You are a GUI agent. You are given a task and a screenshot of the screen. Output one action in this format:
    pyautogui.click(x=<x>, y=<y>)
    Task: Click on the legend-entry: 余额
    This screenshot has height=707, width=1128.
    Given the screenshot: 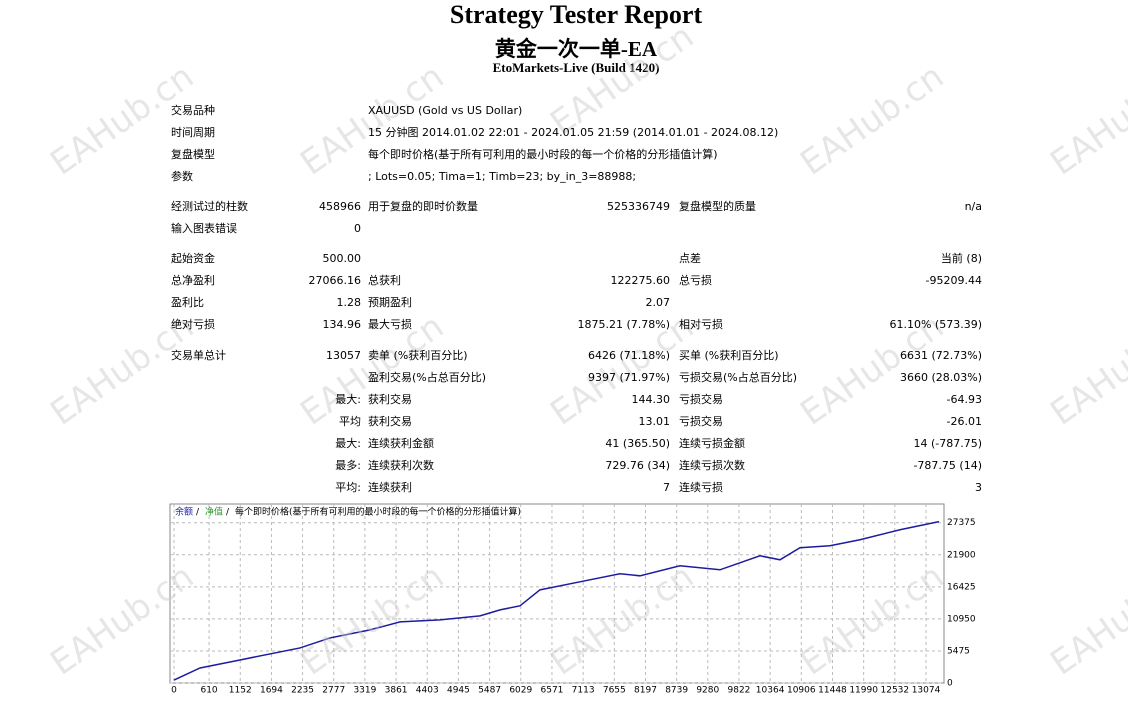 What is the action you would take?
    pyautogui.click(x=184, y=512)
    